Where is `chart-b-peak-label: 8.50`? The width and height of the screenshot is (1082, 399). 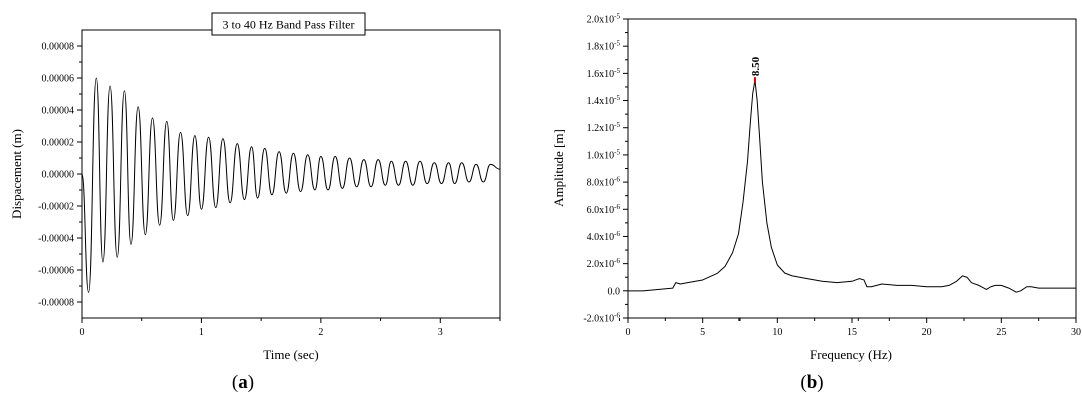 chart-b-peak-label: 8.50 is located at coordinates (756, 66).